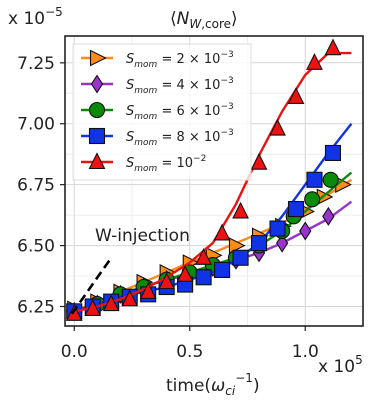 The height and width of the screenshot is (400, 372). What do you see at coordinates (36, 125) in the screenshot?
I see `y-tick-label: 7.00` at bounding box center [36, 125].